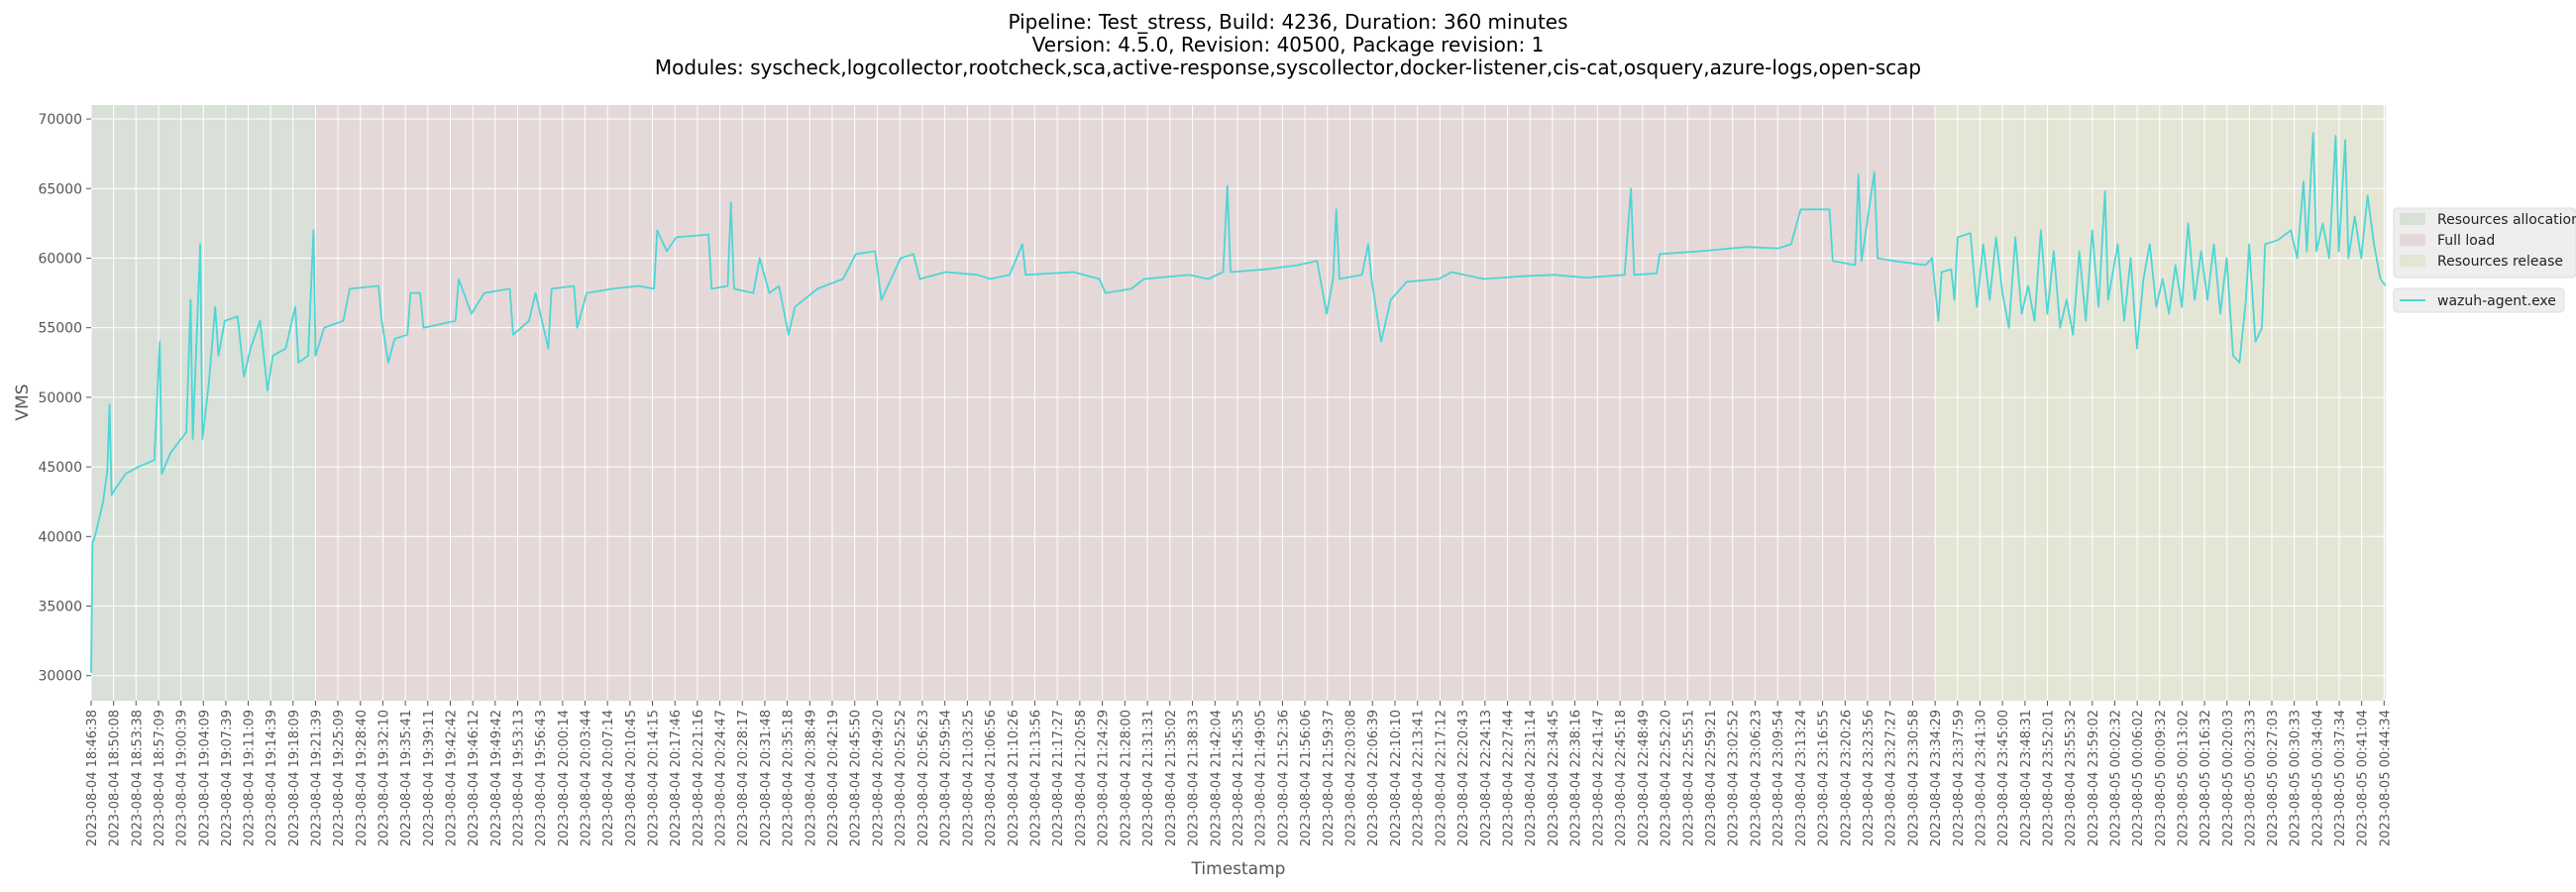  I want to click on x-tick-label: 2023-08-04 21:42:04, so click(1216, 778).